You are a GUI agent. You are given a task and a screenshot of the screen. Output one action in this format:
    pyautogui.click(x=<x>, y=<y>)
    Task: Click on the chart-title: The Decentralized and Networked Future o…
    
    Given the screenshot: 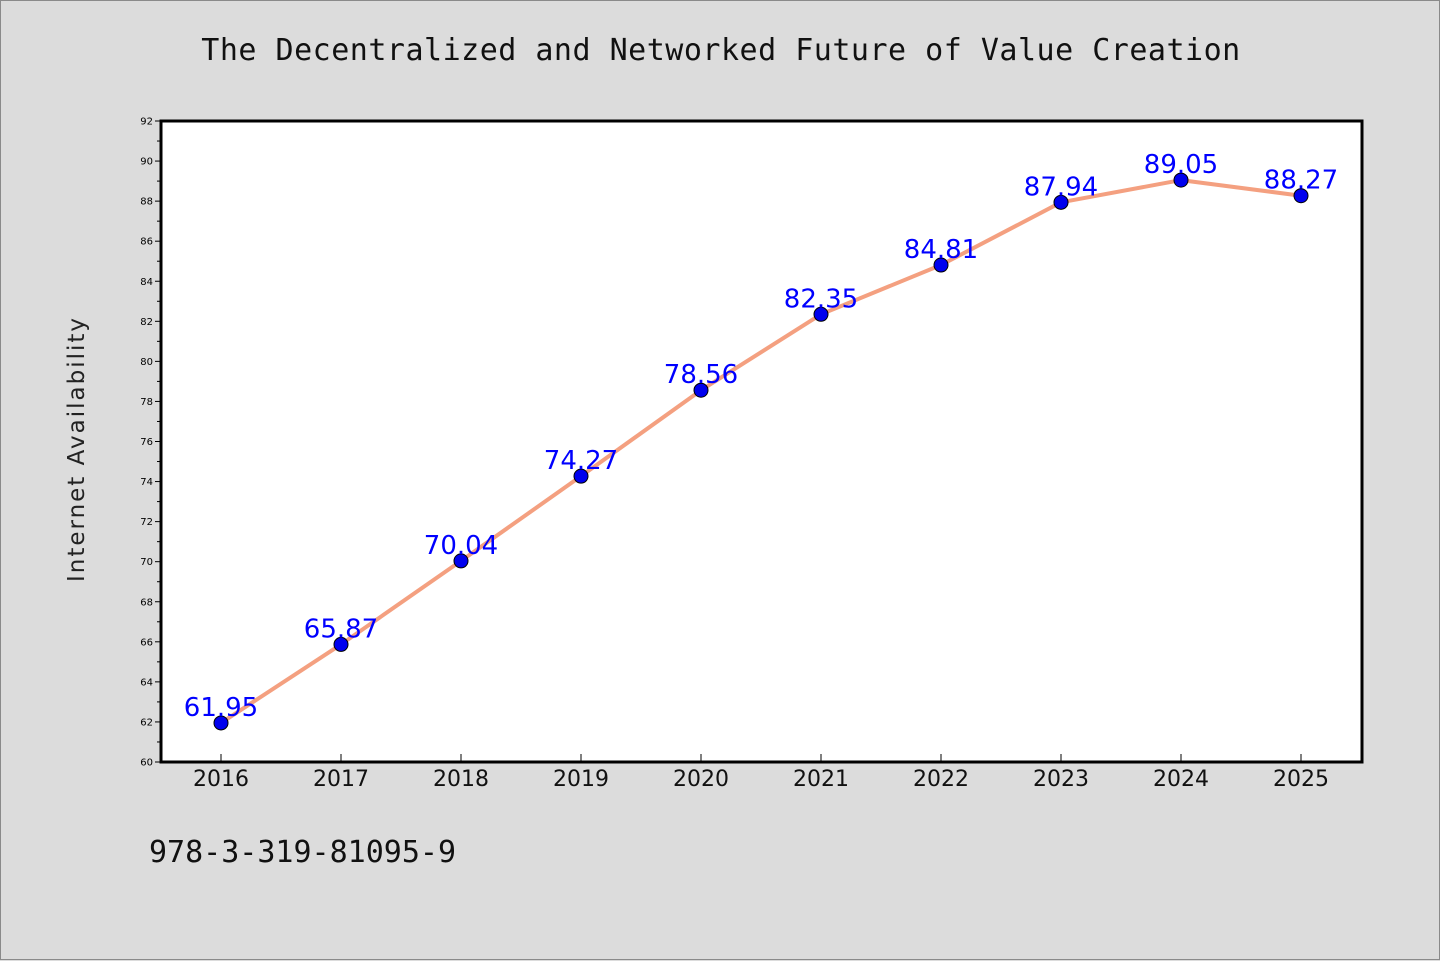 What is the action you would take?
    pyautogui.click(x=721, y=50)
    